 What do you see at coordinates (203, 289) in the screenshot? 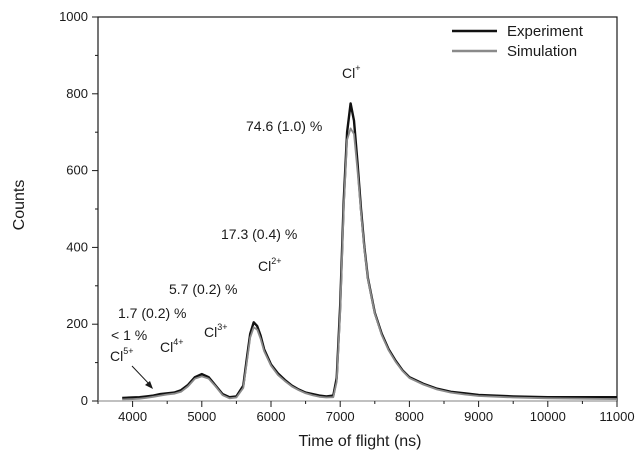
I see `annotation-cl3-pct: 5.7 (0.2) %` at bounding box center [203, 289].